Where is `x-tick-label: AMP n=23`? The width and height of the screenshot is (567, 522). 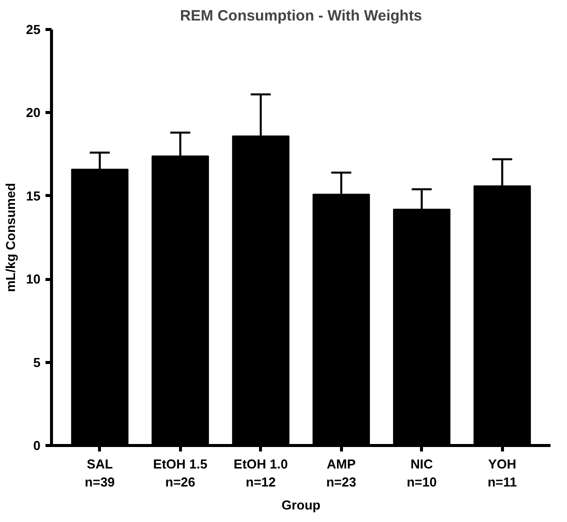
x-tick-label: AMP n=23 is located at coordinates (341, 473).